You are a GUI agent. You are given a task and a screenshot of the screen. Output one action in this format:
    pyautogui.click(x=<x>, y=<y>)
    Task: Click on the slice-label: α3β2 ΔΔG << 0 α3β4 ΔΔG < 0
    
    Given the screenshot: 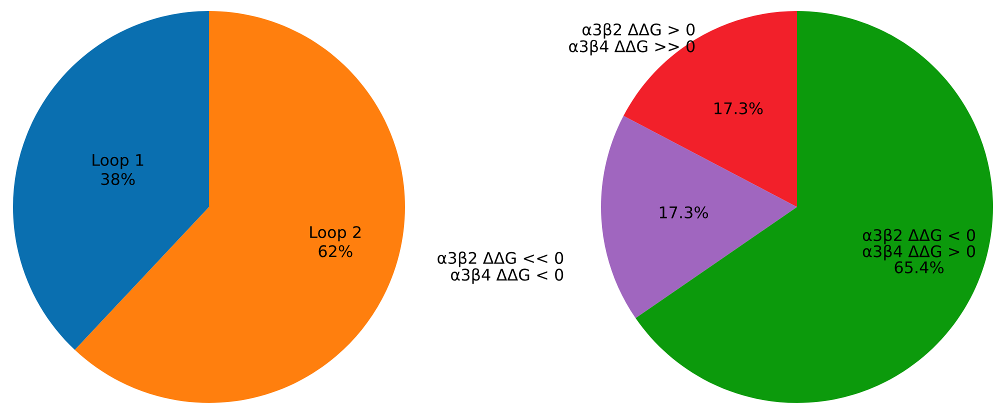 What is the action you would take?
    pyautogui.click(x=501, y=268)
    